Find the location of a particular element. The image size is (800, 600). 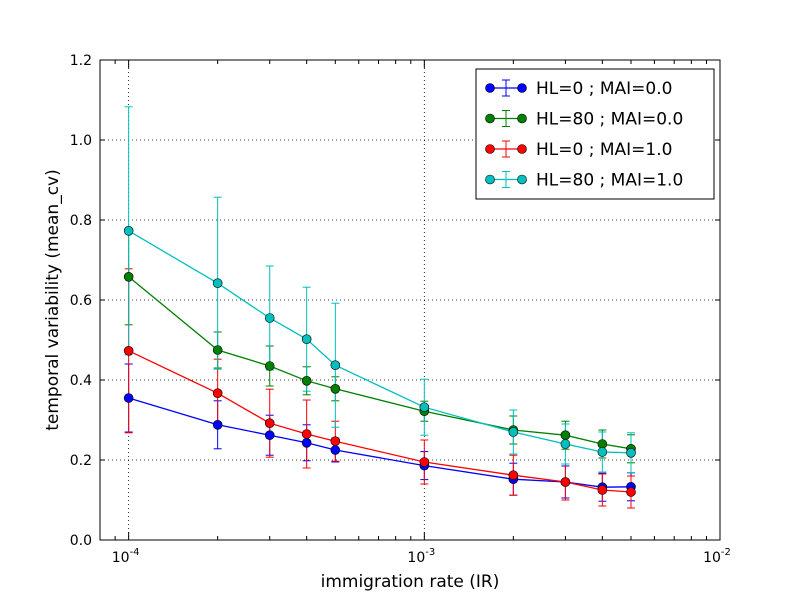

series-line is located at coordinates (380, 442).